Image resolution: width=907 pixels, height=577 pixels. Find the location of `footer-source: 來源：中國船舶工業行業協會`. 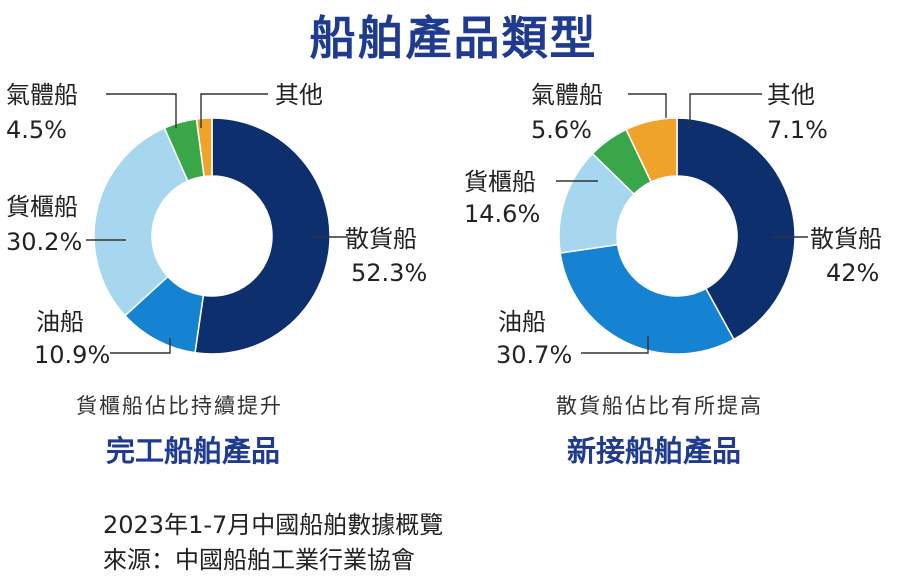

footer-source: 來源：中國船舶工業行業協會 is located at coordinates (259, 560).